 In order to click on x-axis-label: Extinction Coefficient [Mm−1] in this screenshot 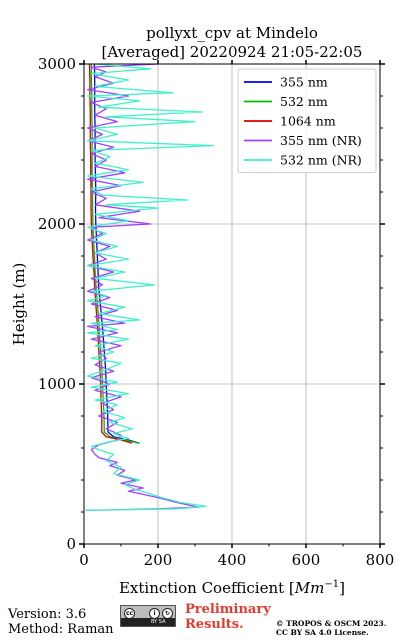, I will do `click(232, 588)`.